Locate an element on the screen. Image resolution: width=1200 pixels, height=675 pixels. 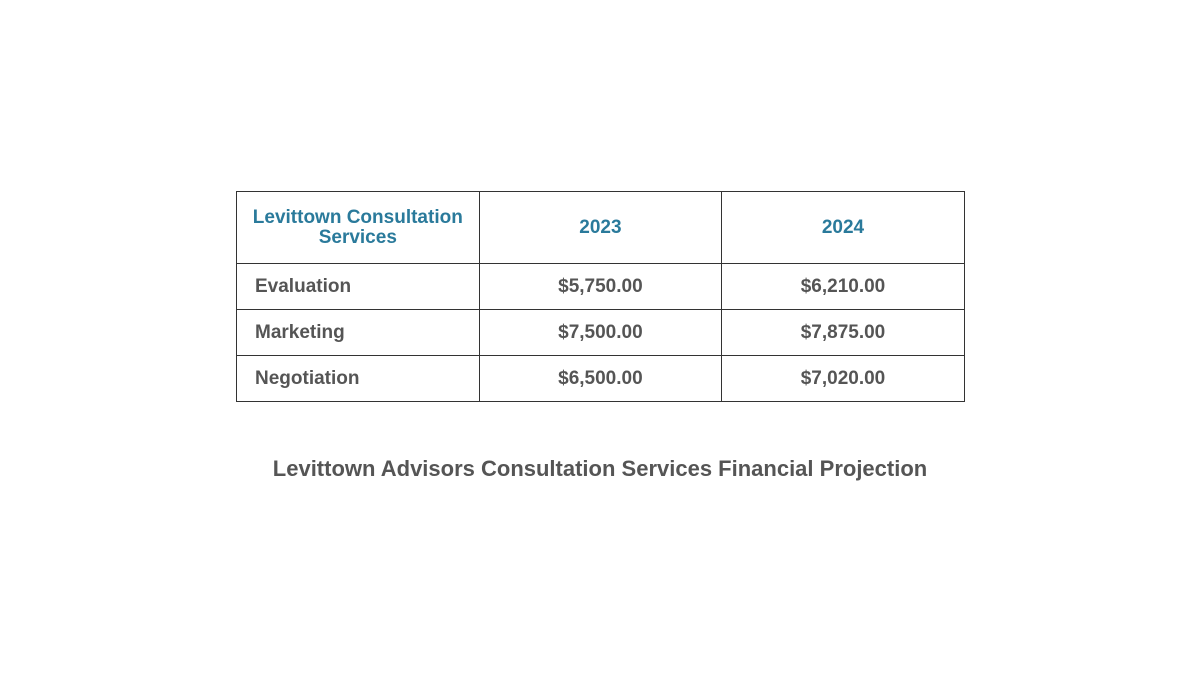
cell-evaluation-2023: $5,750.00 is located at coordinates (600, 286).